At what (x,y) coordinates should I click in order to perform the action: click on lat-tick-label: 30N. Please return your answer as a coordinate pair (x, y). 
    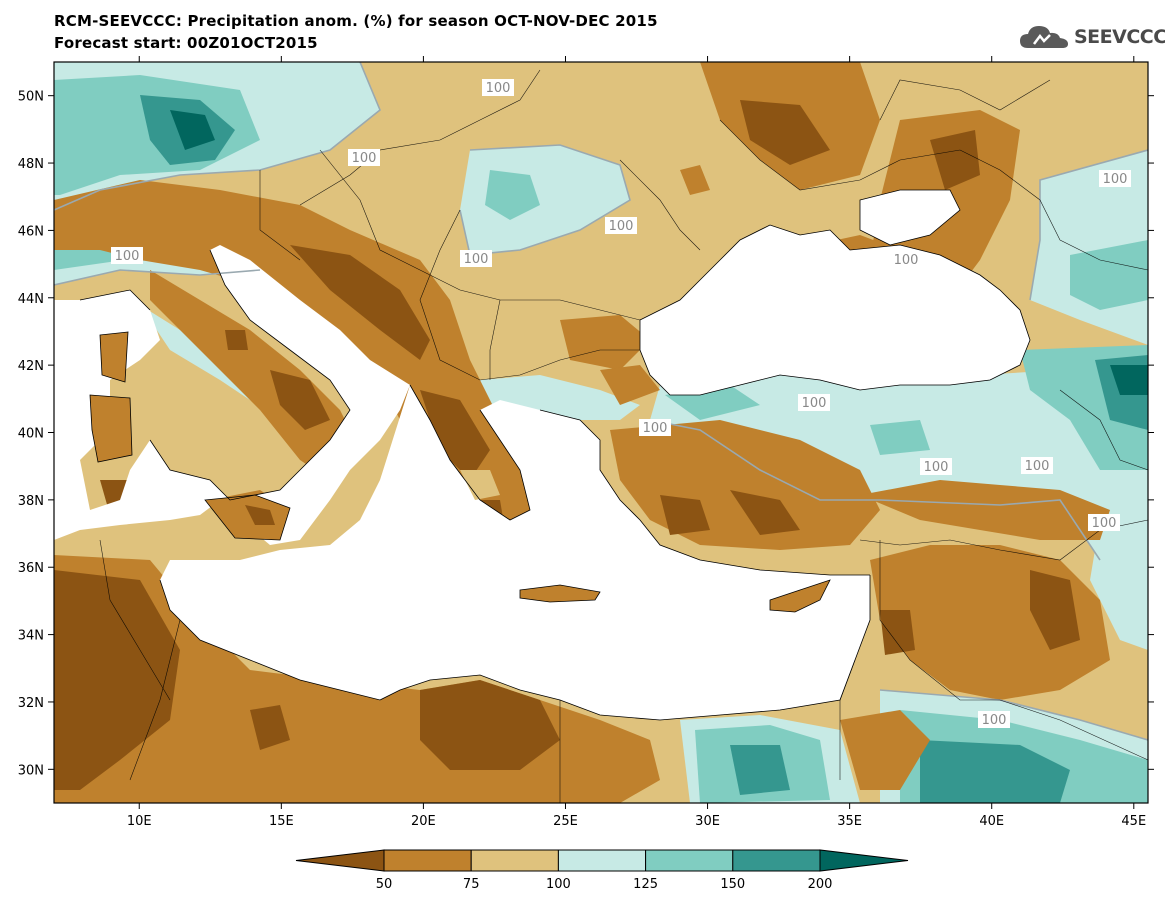
    Looking at the image, I should click on (31, 770).